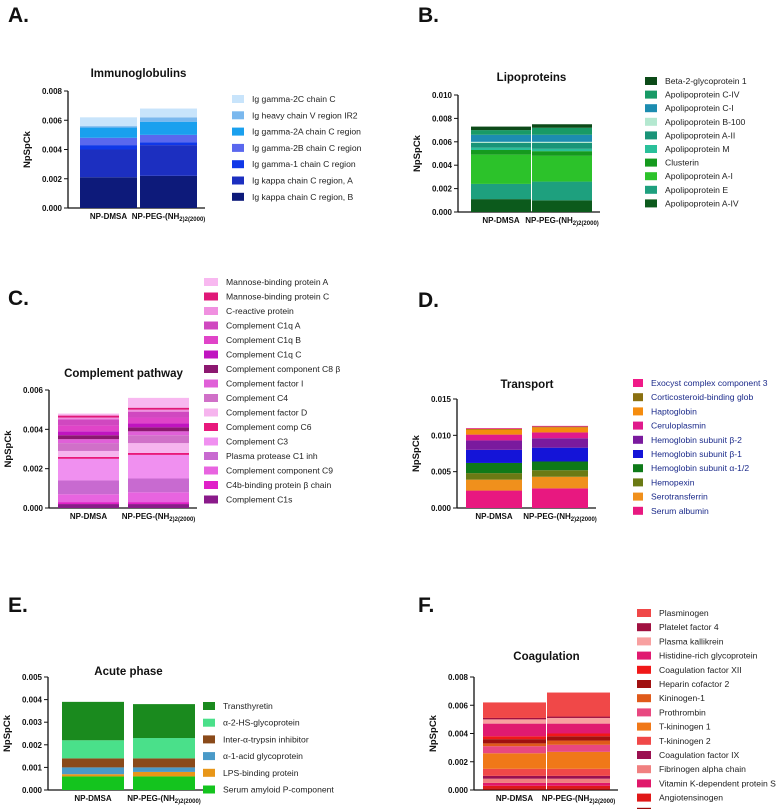 Image resolution: width=783 pixels, height=809 pixels. What do you see at coordinates (680, 511) in the screenshot?
I see `legend-label: Serum albumin` at bounding box center [680, 511].